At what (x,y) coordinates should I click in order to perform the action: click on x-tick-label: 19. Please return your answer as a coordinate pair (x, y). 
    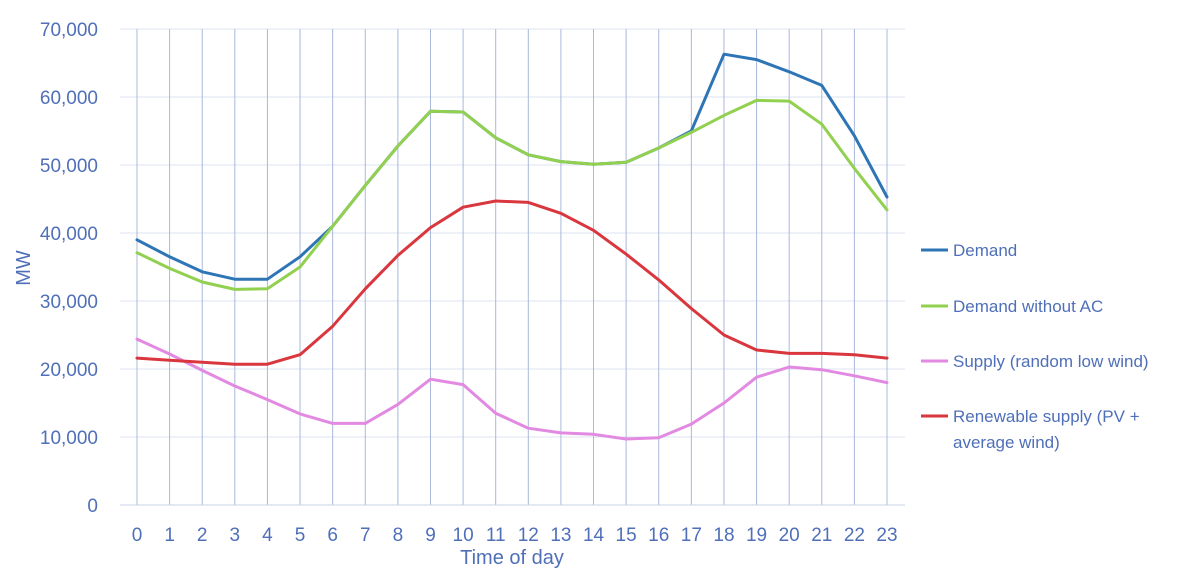
    Looking at the image, I should click on (756, 535).